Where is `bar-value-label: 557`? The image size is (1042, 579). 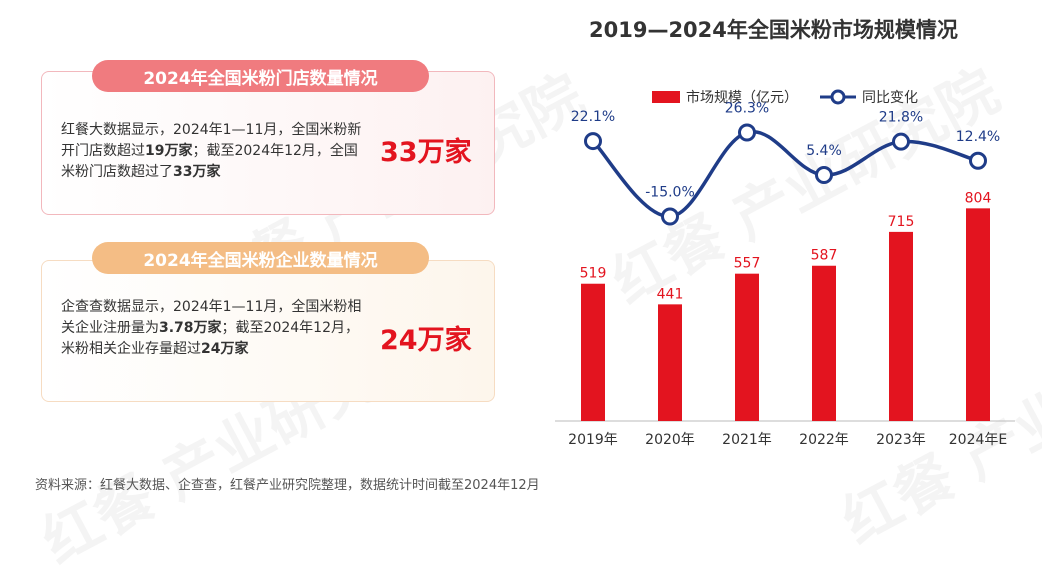
bar-value-label: 557 is located at coordinates (747, 264).